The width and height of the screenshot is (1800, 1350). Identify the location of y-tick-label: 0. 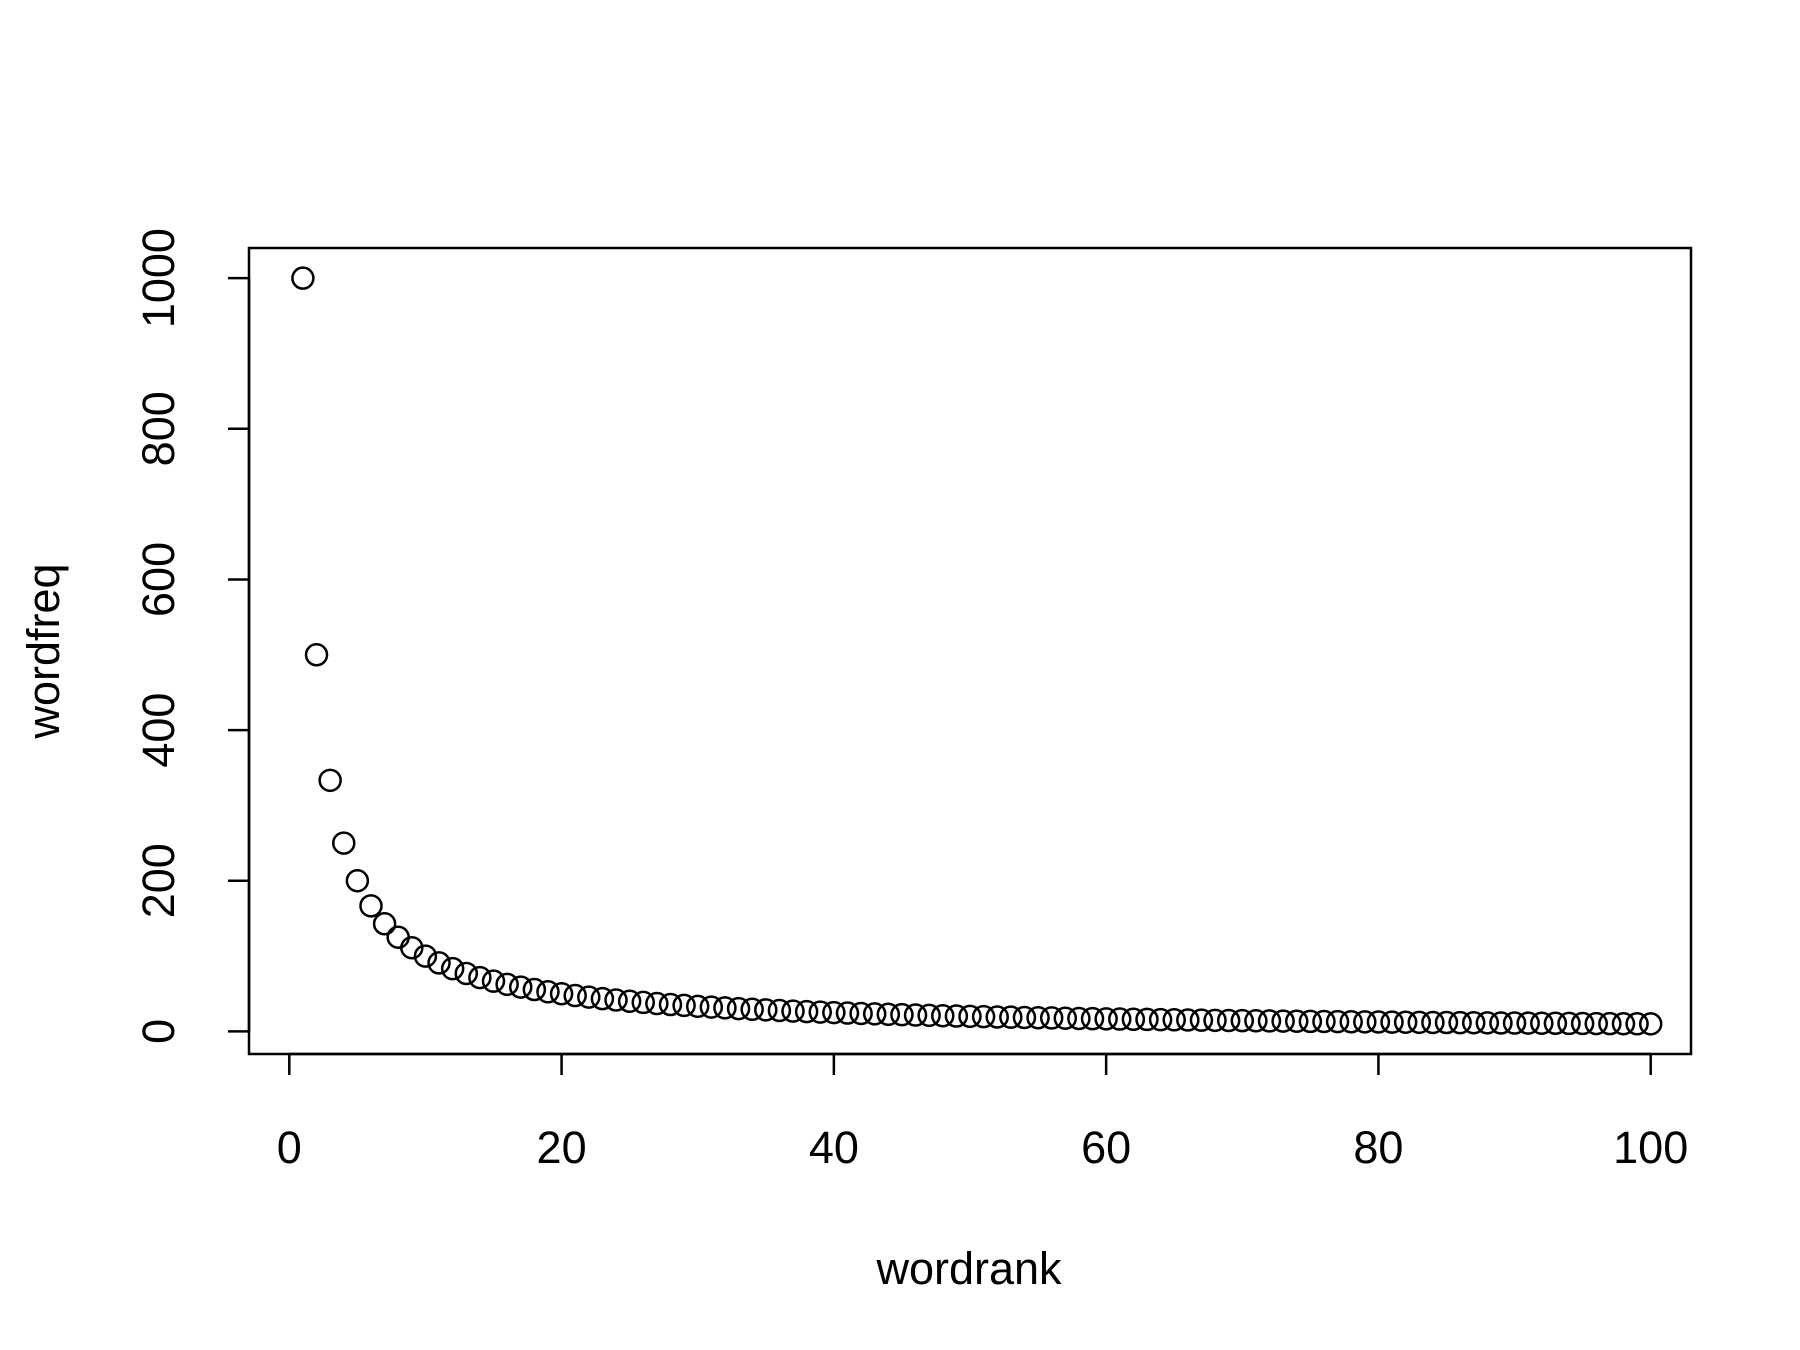
(158, 1031).